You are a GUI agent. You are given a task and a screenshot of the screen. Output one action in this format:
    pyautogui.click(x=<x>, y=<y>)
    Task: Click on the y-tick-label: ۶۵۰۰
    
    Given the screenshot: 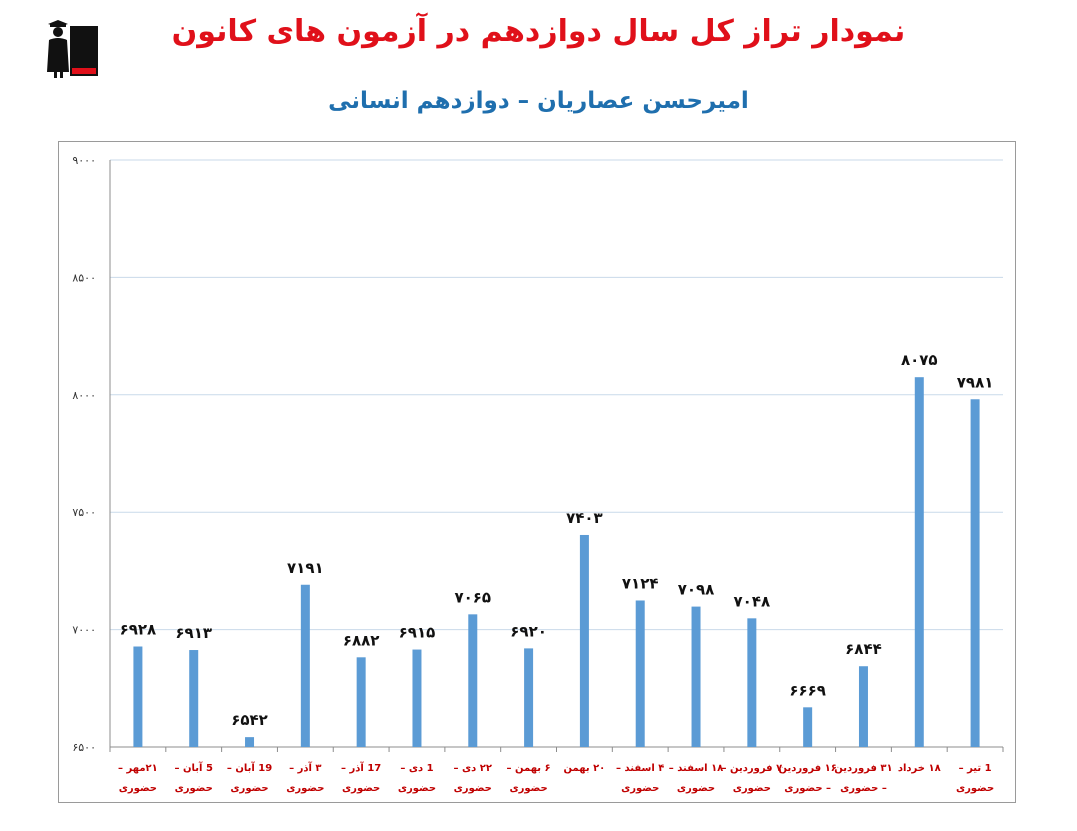 What is the action you would take?
    pyautogui.click(x=84, y=747)
    